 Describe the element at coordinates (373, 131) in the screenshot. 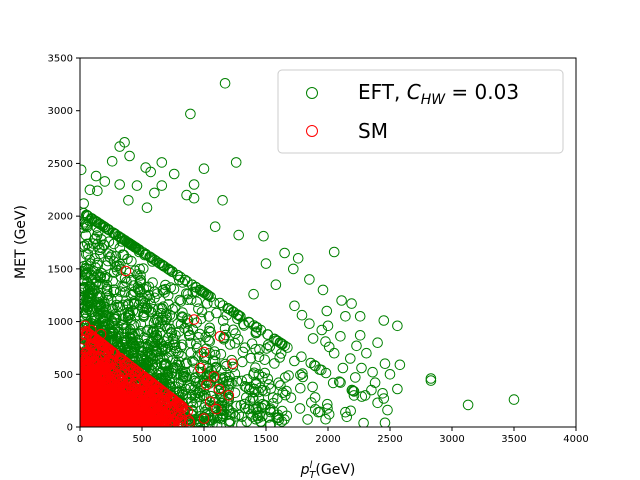

I see `legend-label-sm: SM` at that location.